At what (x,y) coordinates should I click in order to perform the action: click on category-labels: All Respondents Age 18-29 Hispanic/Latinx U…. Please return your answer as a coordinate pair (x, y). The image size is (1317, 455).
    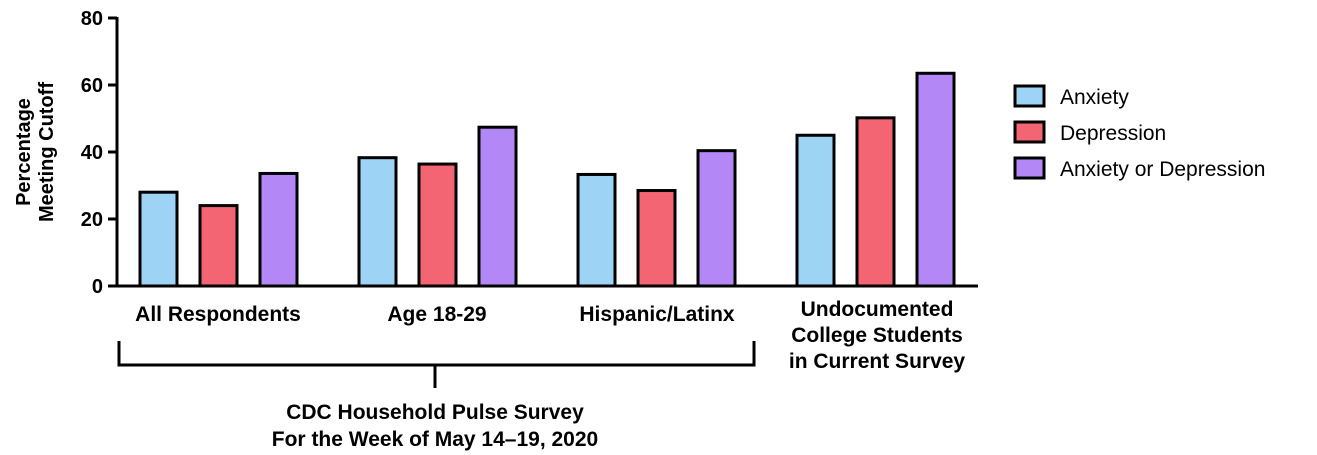
    Looking at the image, I should click on (550, 335).